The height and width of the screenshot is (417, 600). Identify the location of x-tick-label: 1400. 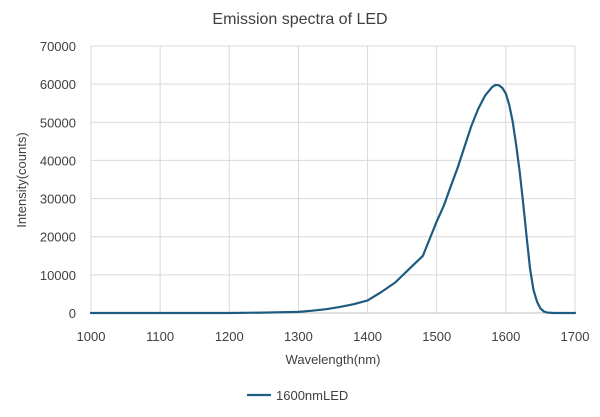
(367, 336).